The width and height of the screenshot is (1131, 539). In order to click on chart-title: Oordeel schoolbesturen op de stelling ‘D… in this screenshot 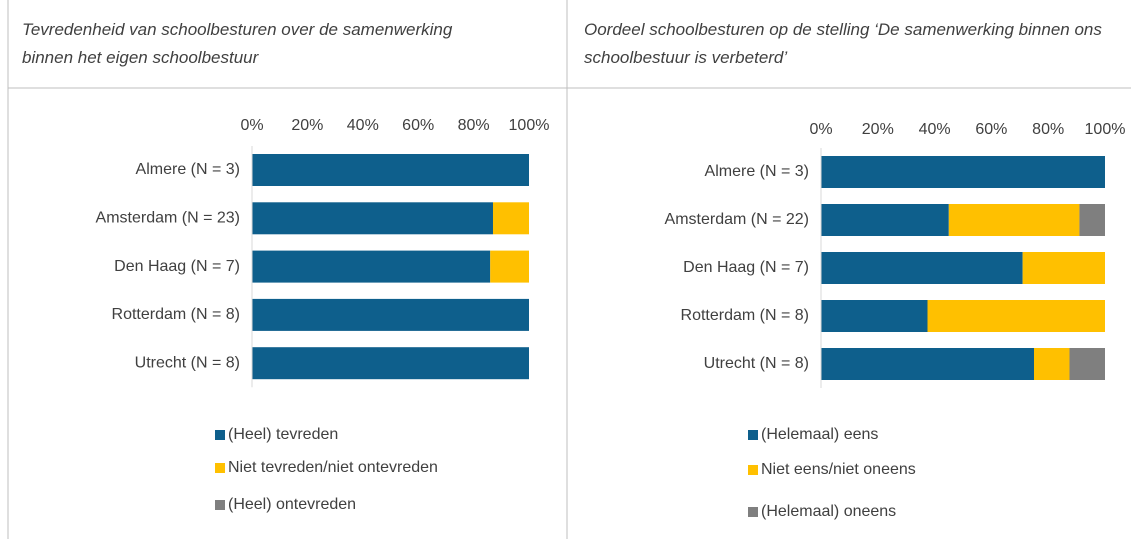, I will do `click(843, 43)`.